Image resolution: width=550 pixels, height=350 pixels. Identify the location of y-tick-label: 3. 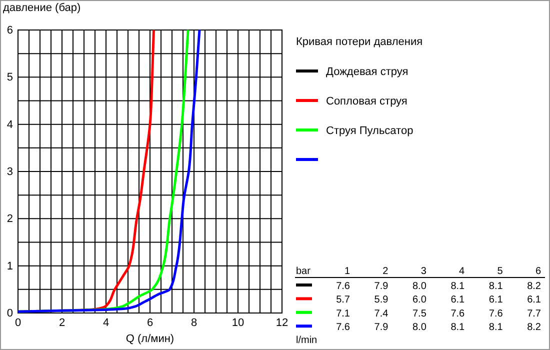
(9, 172).